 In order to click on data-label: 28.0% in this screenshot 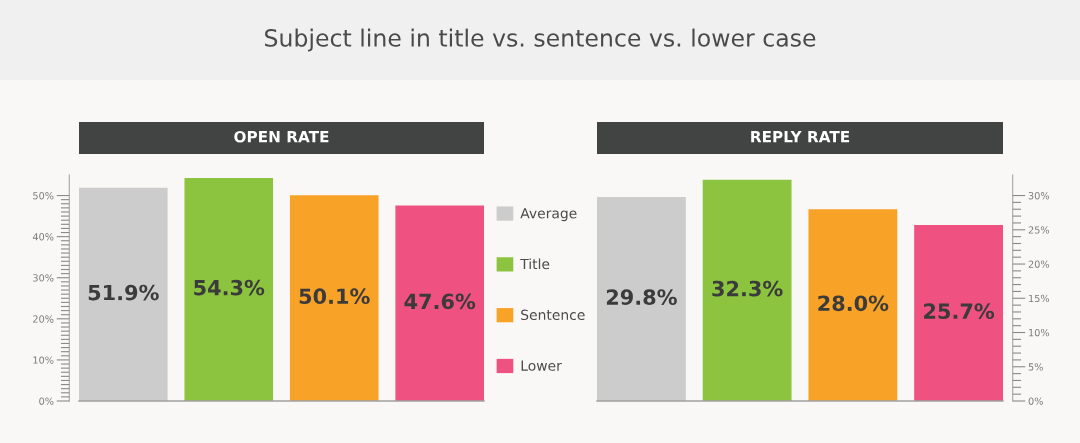, I will do `click(853, 303)`.